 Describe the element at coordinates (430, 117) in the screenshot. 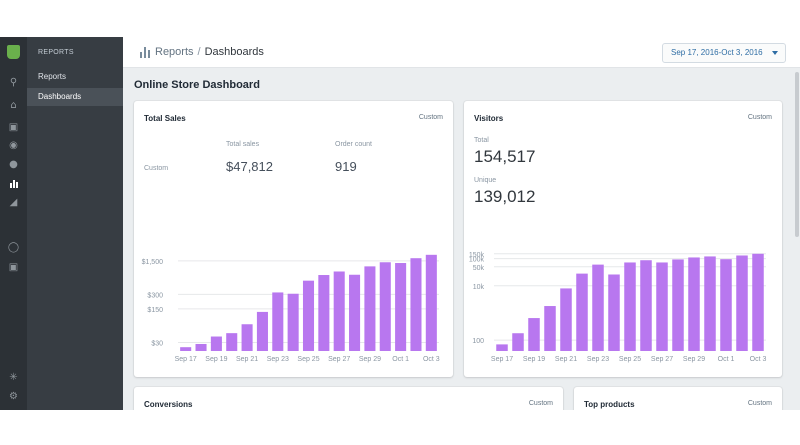

I see `total-sales-custom-link: Custom` at that location.